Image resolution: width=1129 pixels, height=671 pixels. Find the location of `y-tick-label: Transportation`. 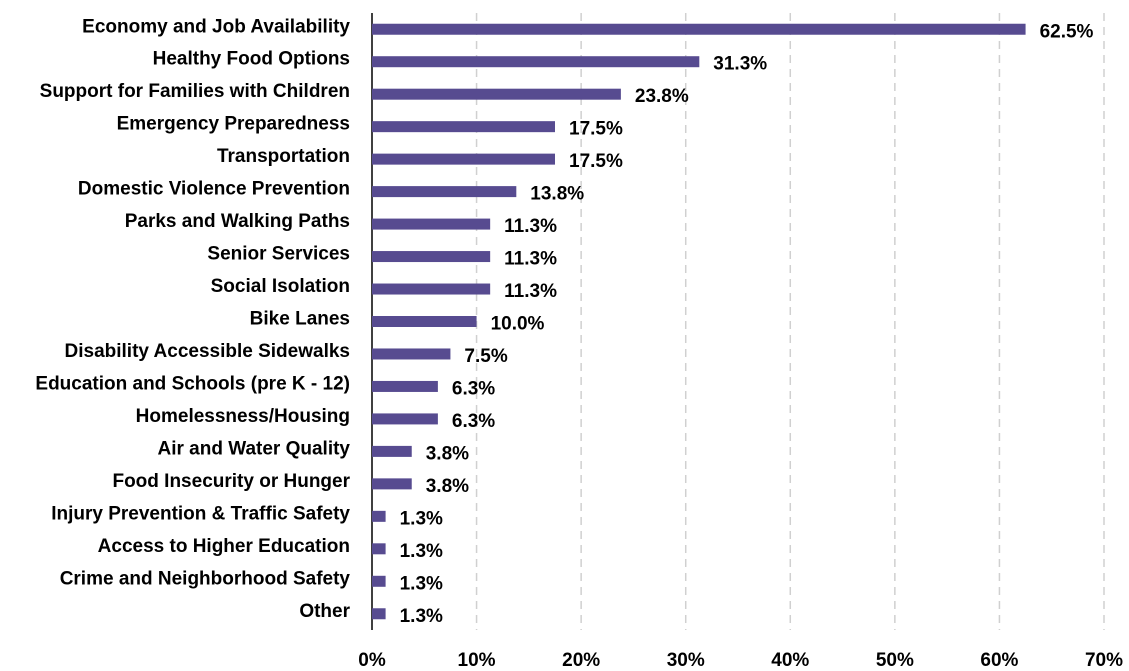

y-tick-label: Transportation is located at coordinates (283, 156).